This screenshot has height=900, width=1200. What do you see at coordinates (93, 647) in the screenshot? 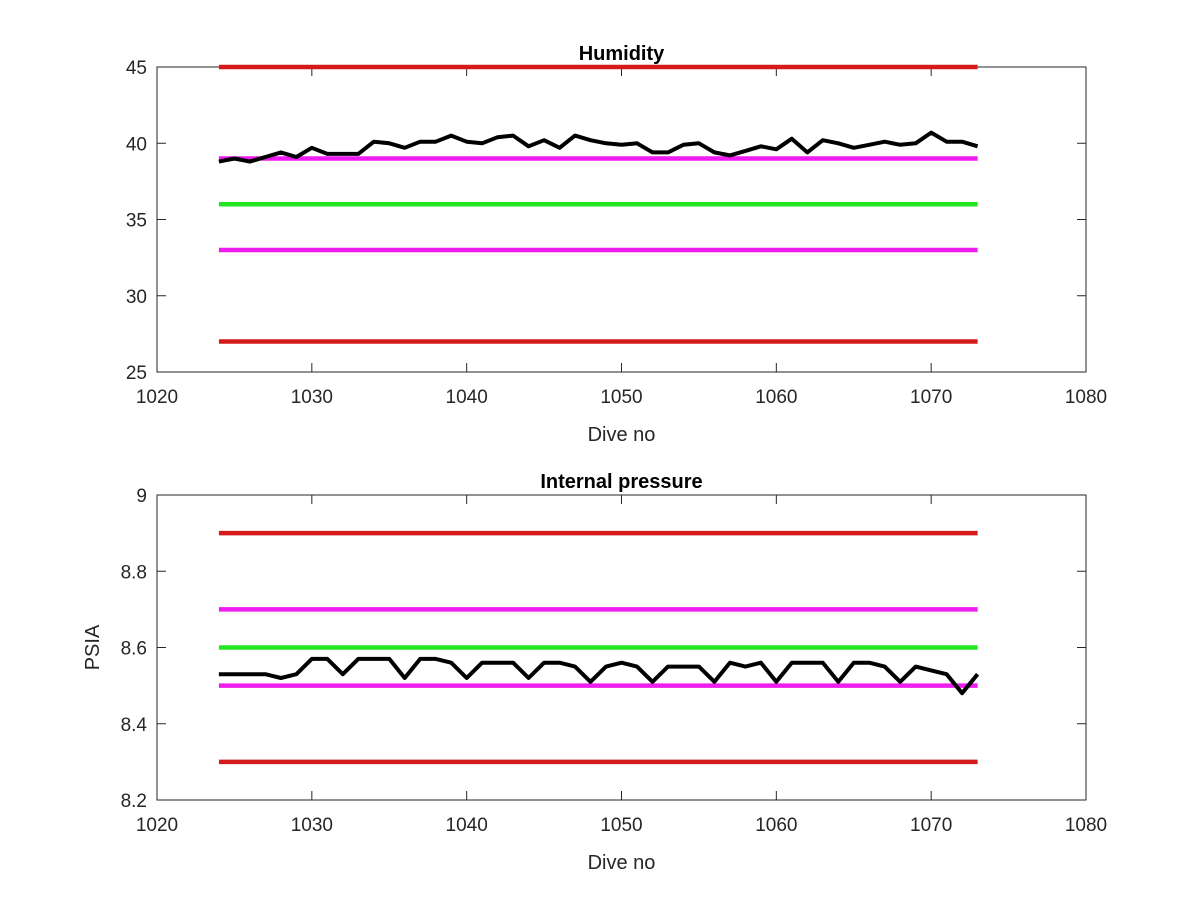
I see `y-axis-label: PSIA` at bounding box center [93, 647].